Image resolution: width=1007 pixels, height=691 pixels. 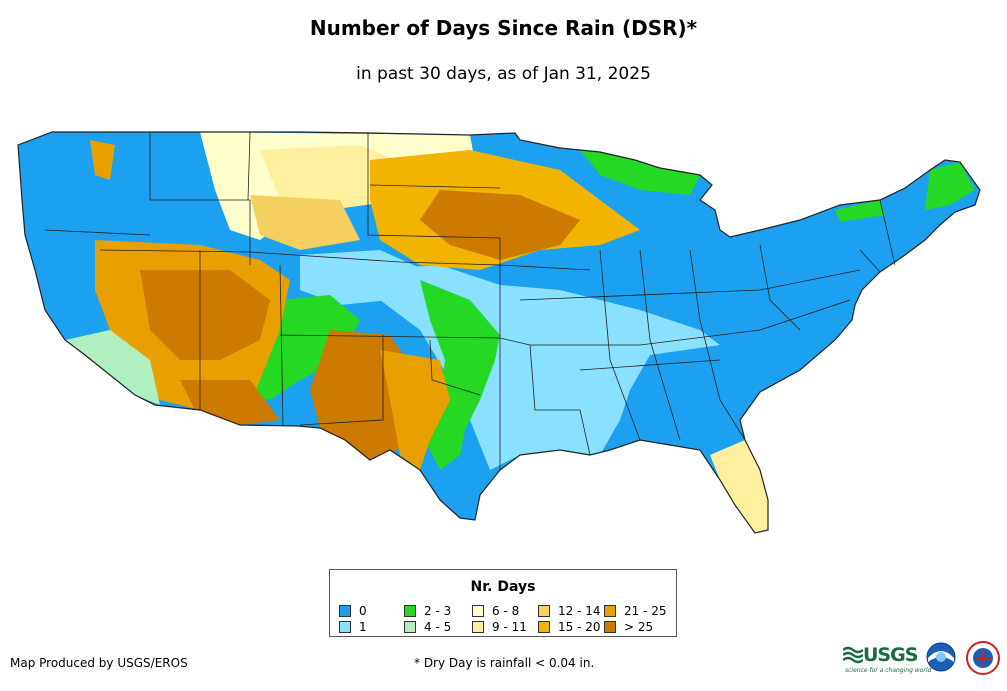 What do you see at coordinates (579, 627) in the screenshot?
I see `legend-label: 15 - 20` at bounding box center [579, 627].